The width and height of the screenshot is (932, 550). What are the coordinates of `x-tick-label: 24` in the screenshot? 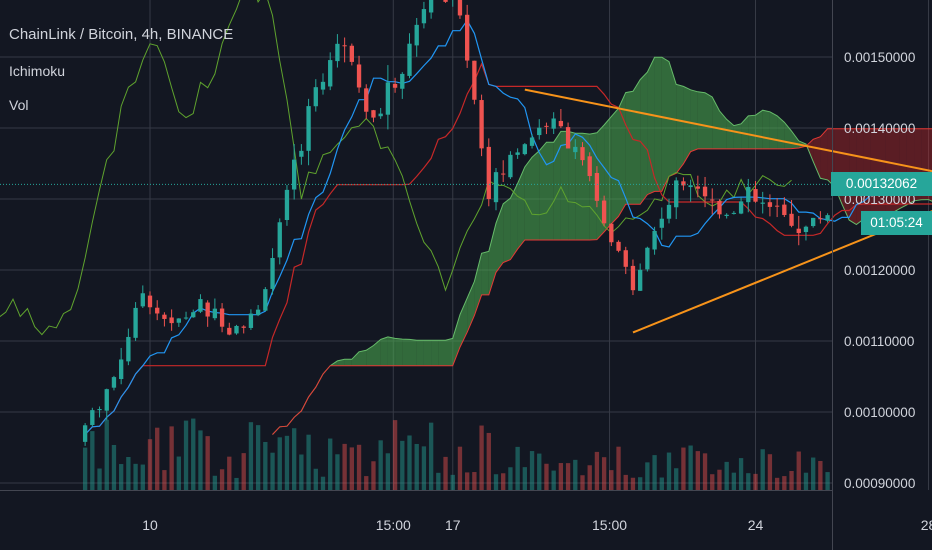 It's located at (756, 525).